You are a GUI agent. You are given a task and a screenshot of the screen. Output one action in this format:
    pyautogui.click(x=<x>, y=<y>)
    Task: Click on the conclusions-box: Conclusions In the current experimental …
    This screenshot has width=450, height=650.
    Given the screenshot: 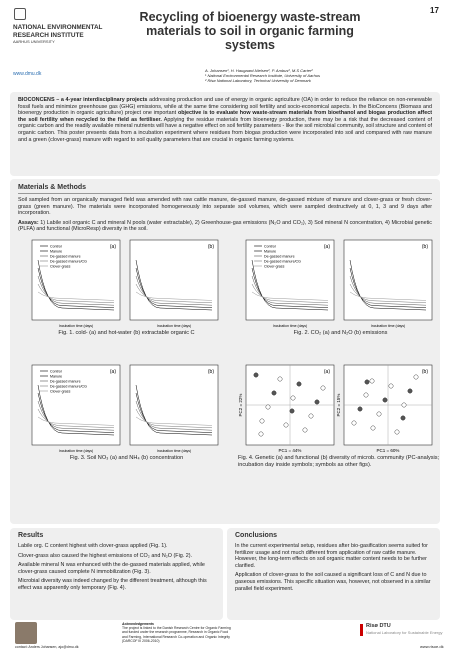 What is the action you would take?
    pyautogui.click(x=333, y=574)
    